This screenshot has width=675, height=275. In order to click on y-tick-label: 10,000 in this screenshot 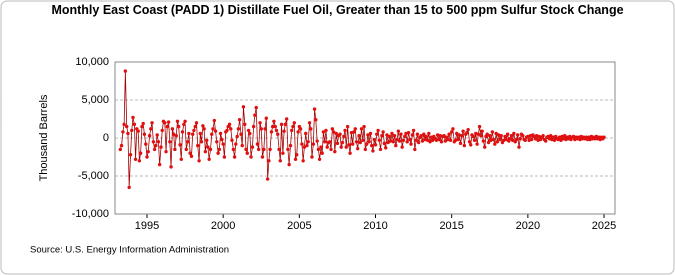, I will do `click(92, 62)`.